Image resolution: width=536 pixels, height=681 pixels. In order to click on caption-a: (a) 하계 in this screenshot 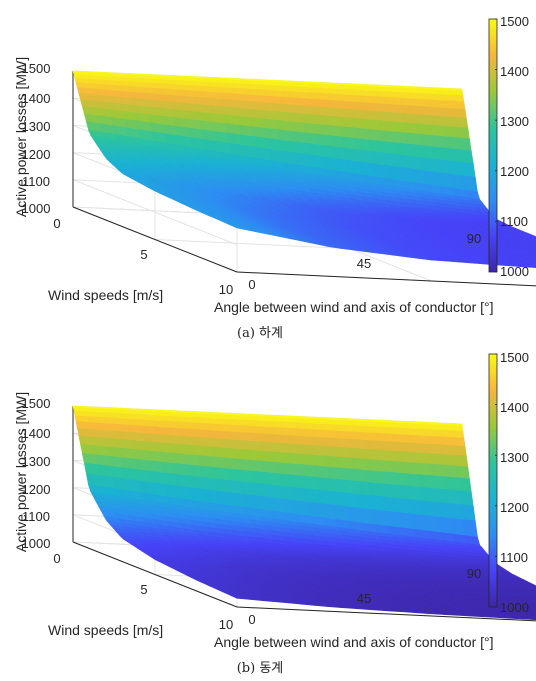, I will do `click(260, 333)`.